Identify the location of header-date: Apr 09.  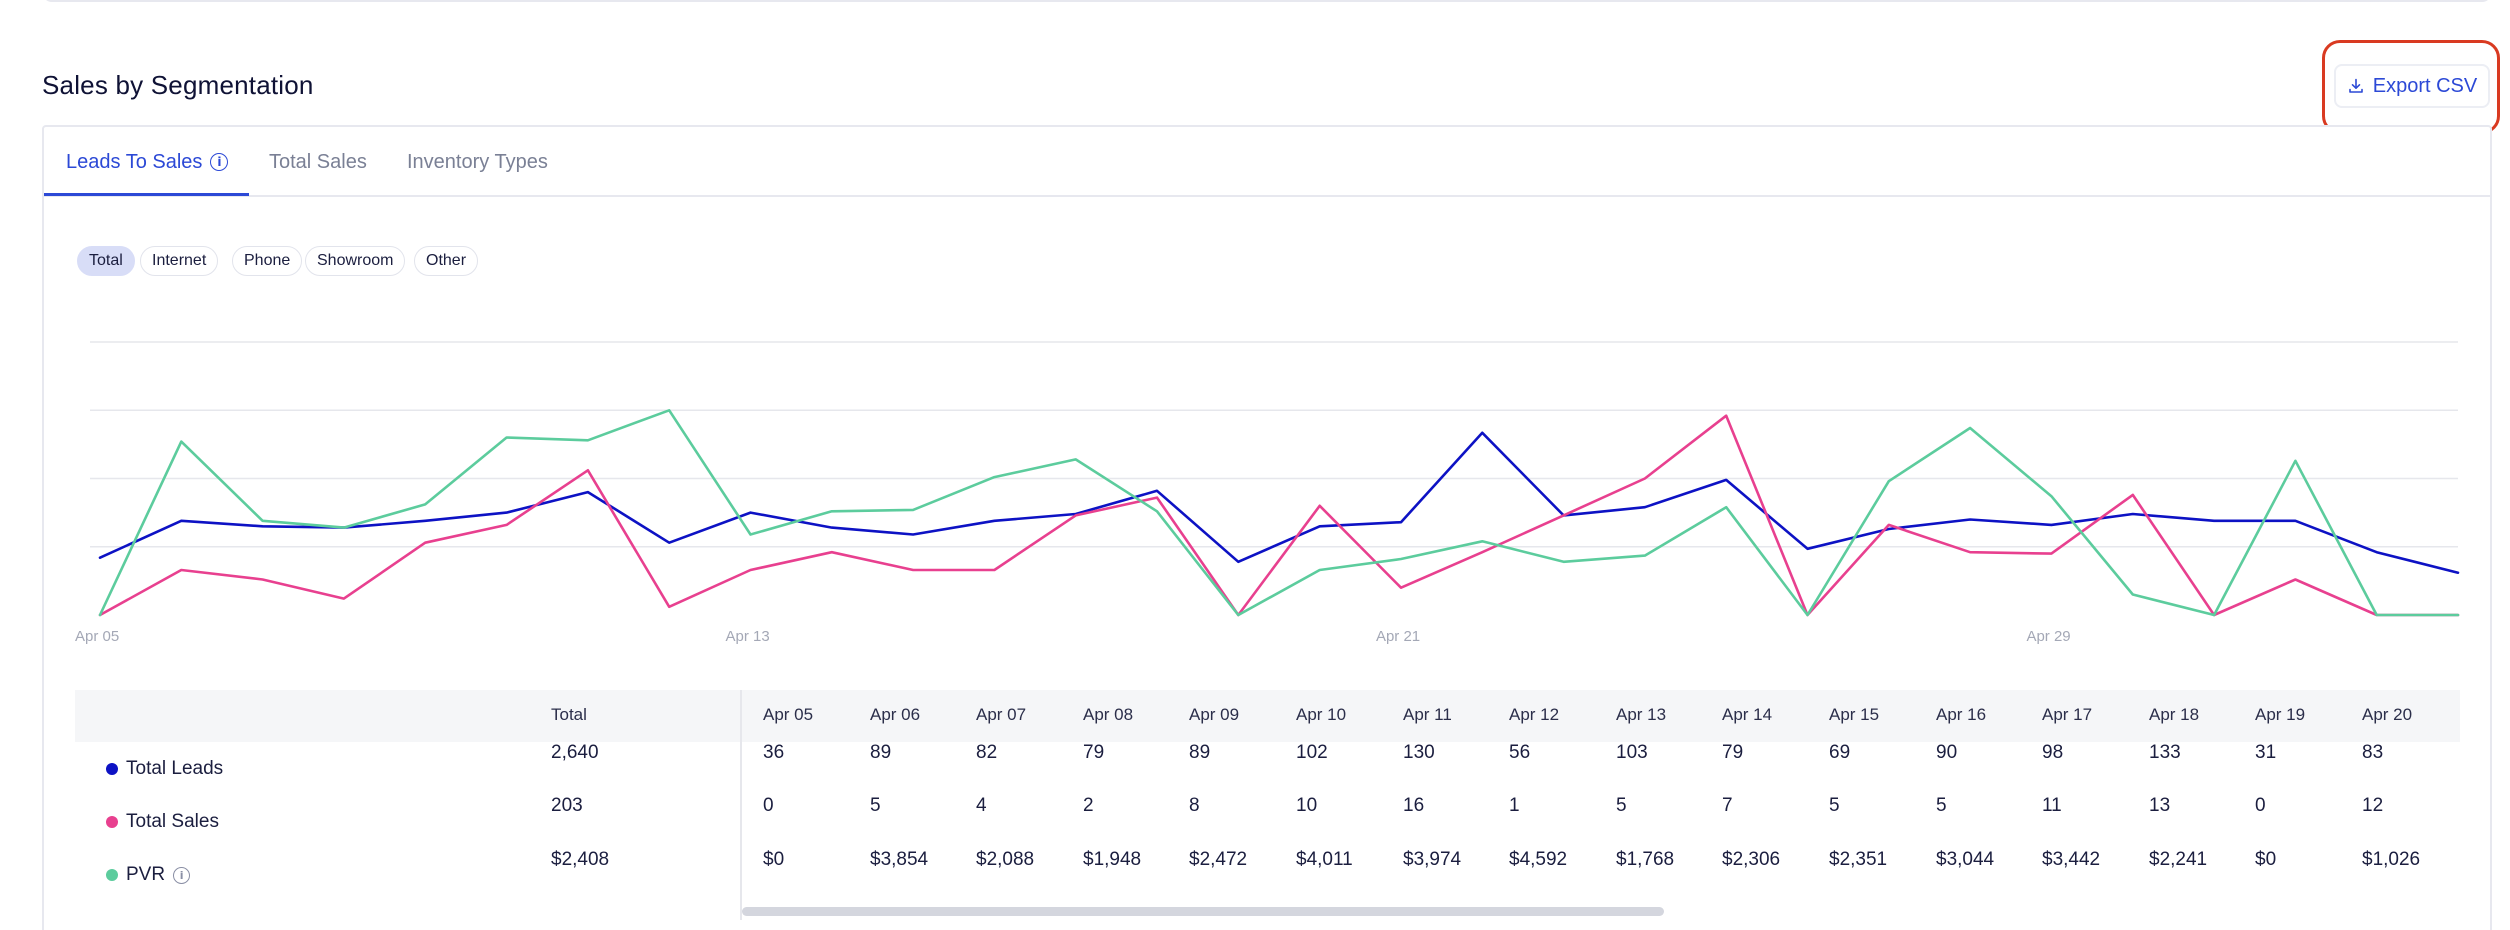
(1214, 714).